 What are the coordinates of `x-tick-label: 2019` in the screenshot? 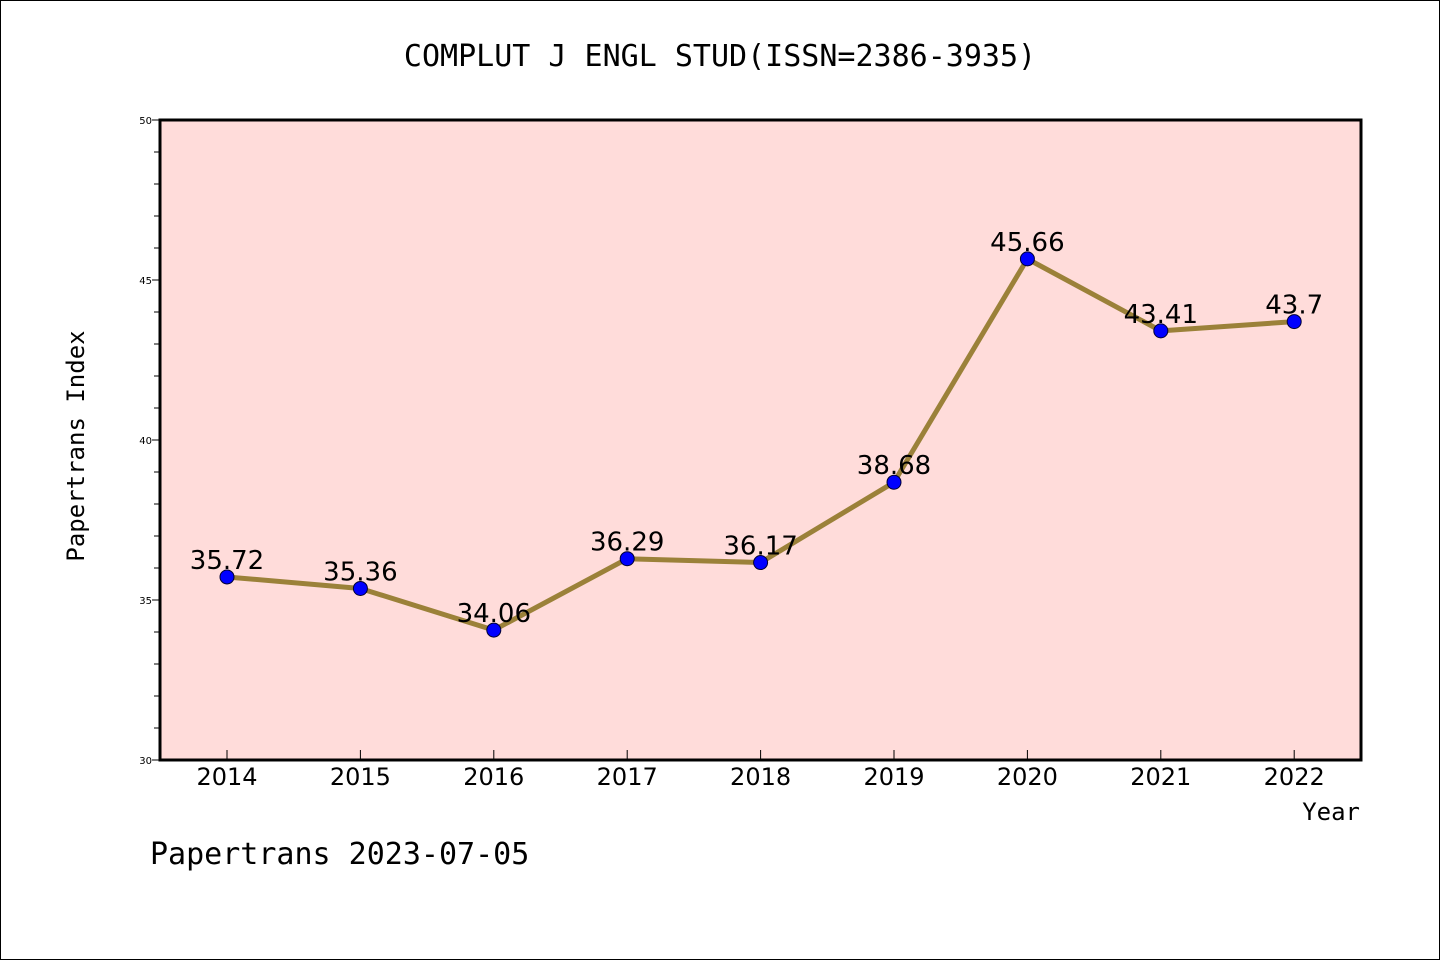 It's located at (893, 777).